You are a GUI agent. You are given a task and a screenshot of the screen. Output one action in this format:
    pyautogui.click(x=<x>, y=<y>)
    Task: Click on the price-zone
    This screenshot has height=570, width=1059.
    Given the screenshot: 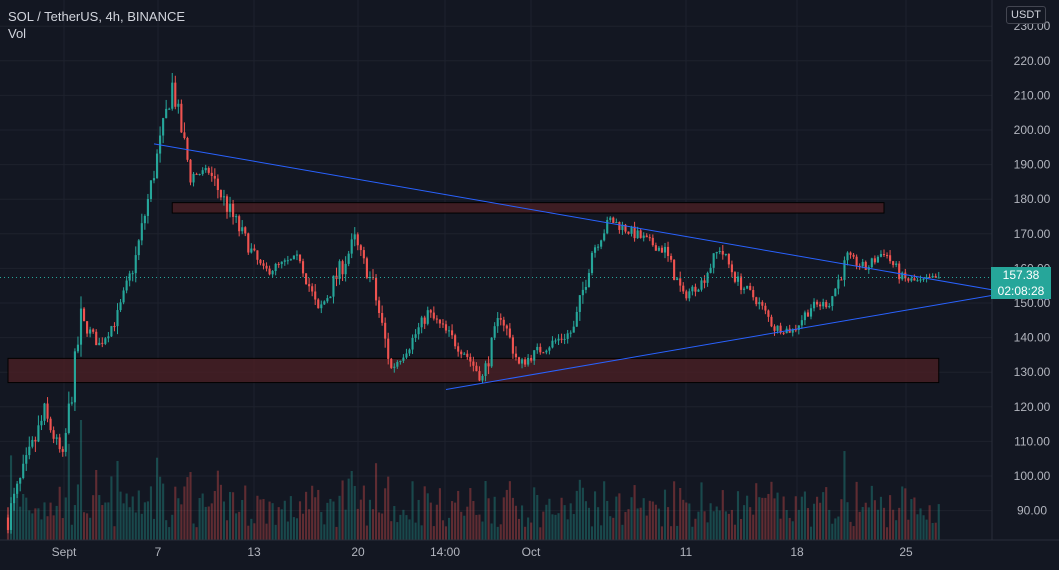 What is the action you would take?
    pyautogui.click(x=528, y=208)
    